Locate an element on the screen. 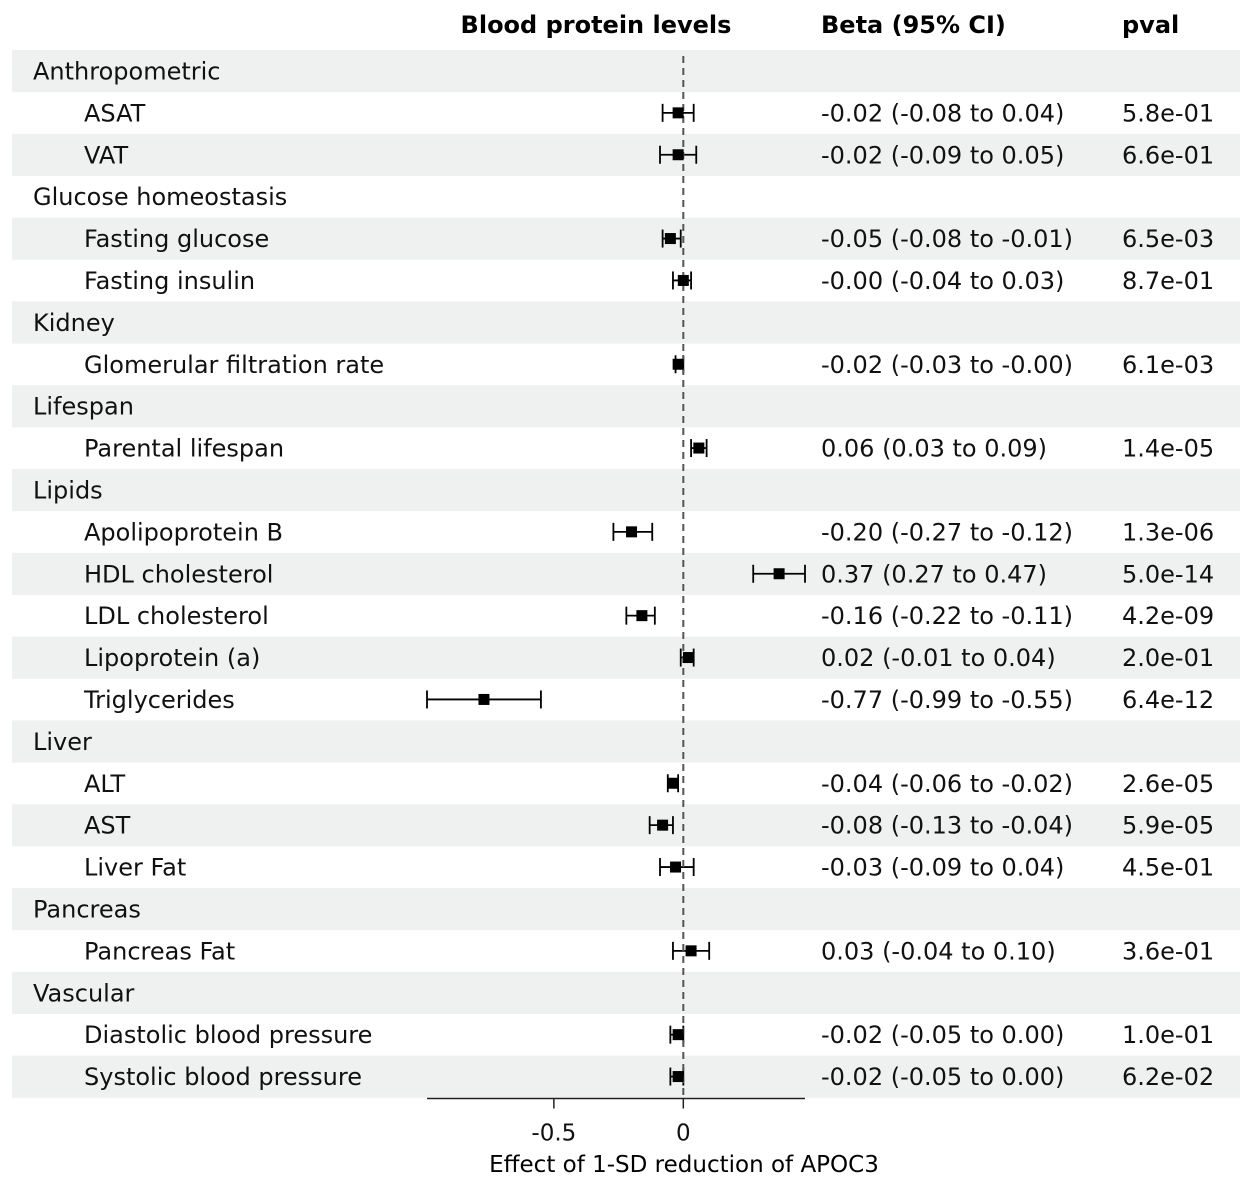  x-tick-label: 0 is located at coordinates (683, 1134).